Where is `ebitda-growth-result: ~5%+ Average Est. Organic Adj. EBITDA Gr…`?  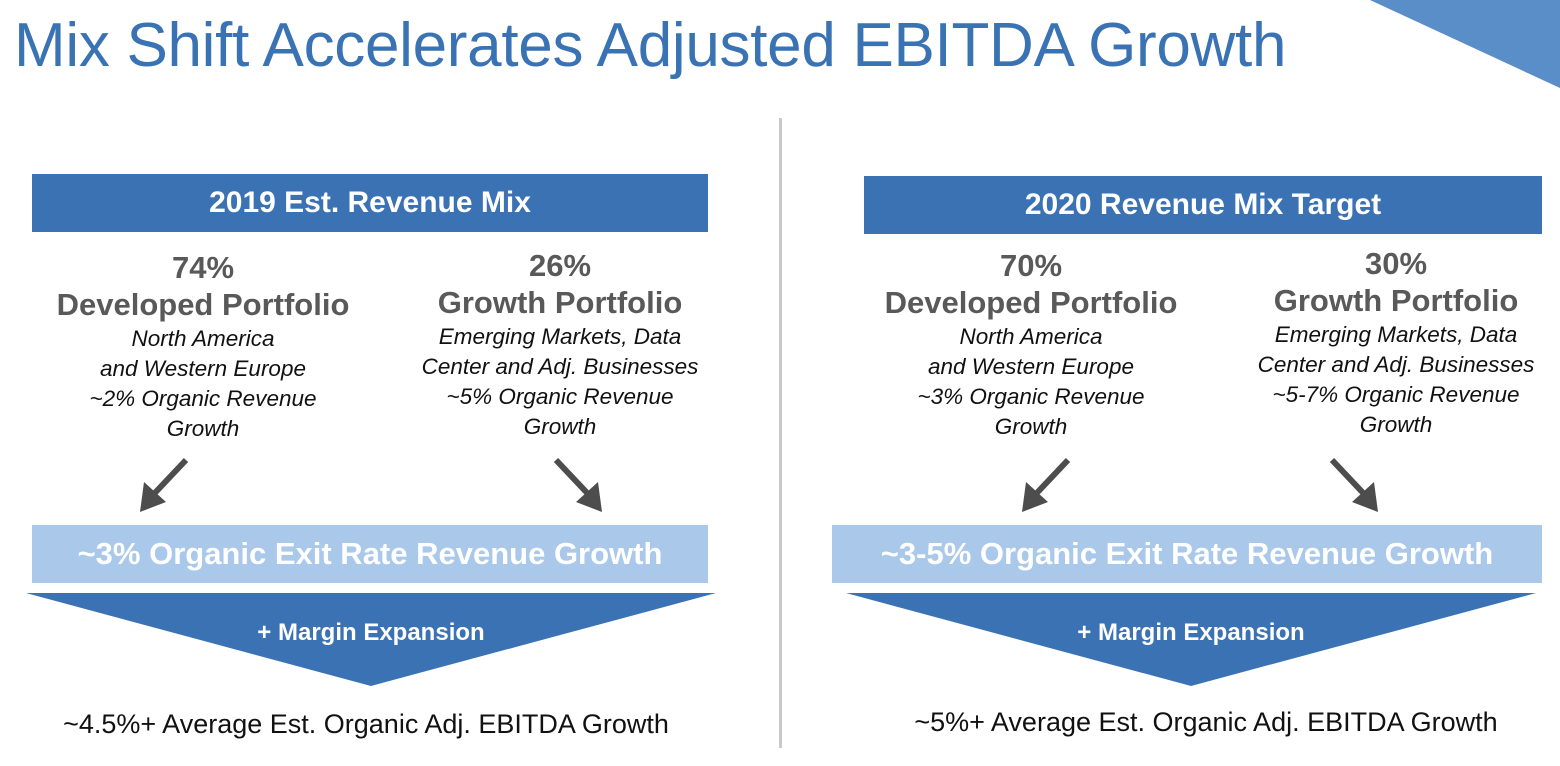
ebitda-growth-result: ~5%+ Average Est. Organic Adj. EBITDA Gr… is located at coordinates (1206, 722).